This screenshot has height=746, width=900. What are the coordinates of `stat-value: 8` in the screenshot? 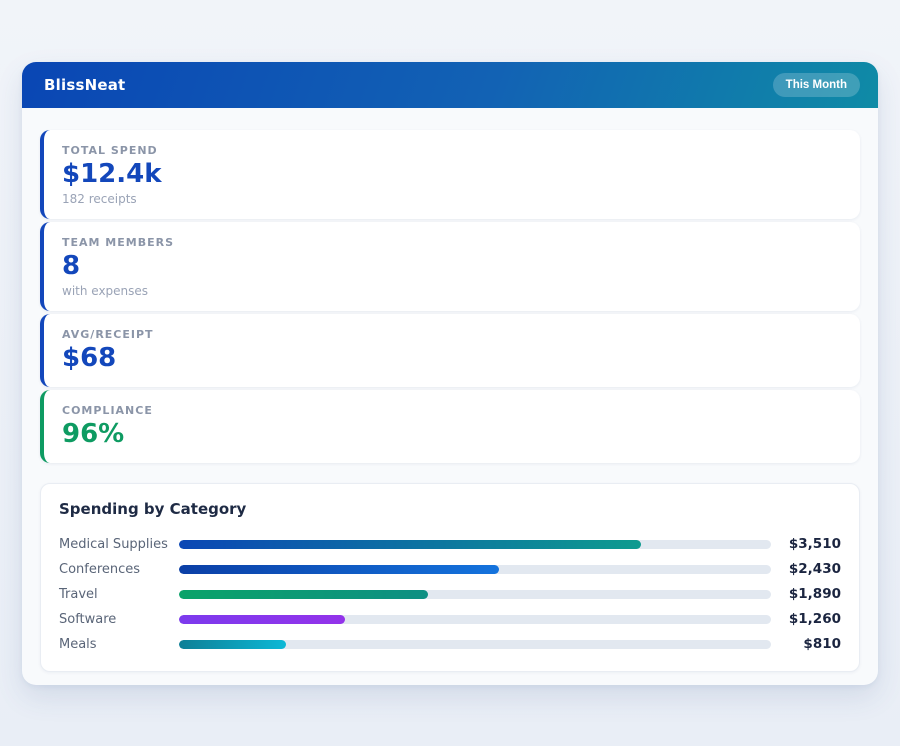 It's located at (71, 265).